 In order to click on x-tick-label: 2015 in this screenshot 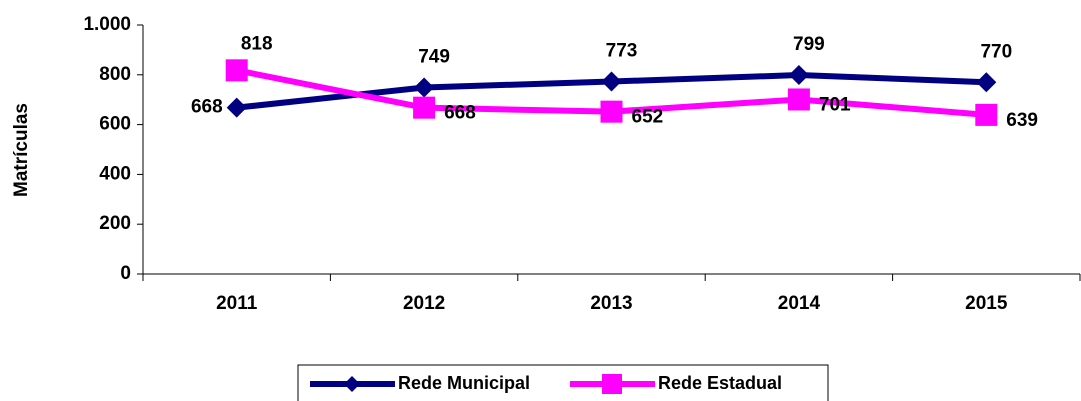, I will do `click(986, 303)`.